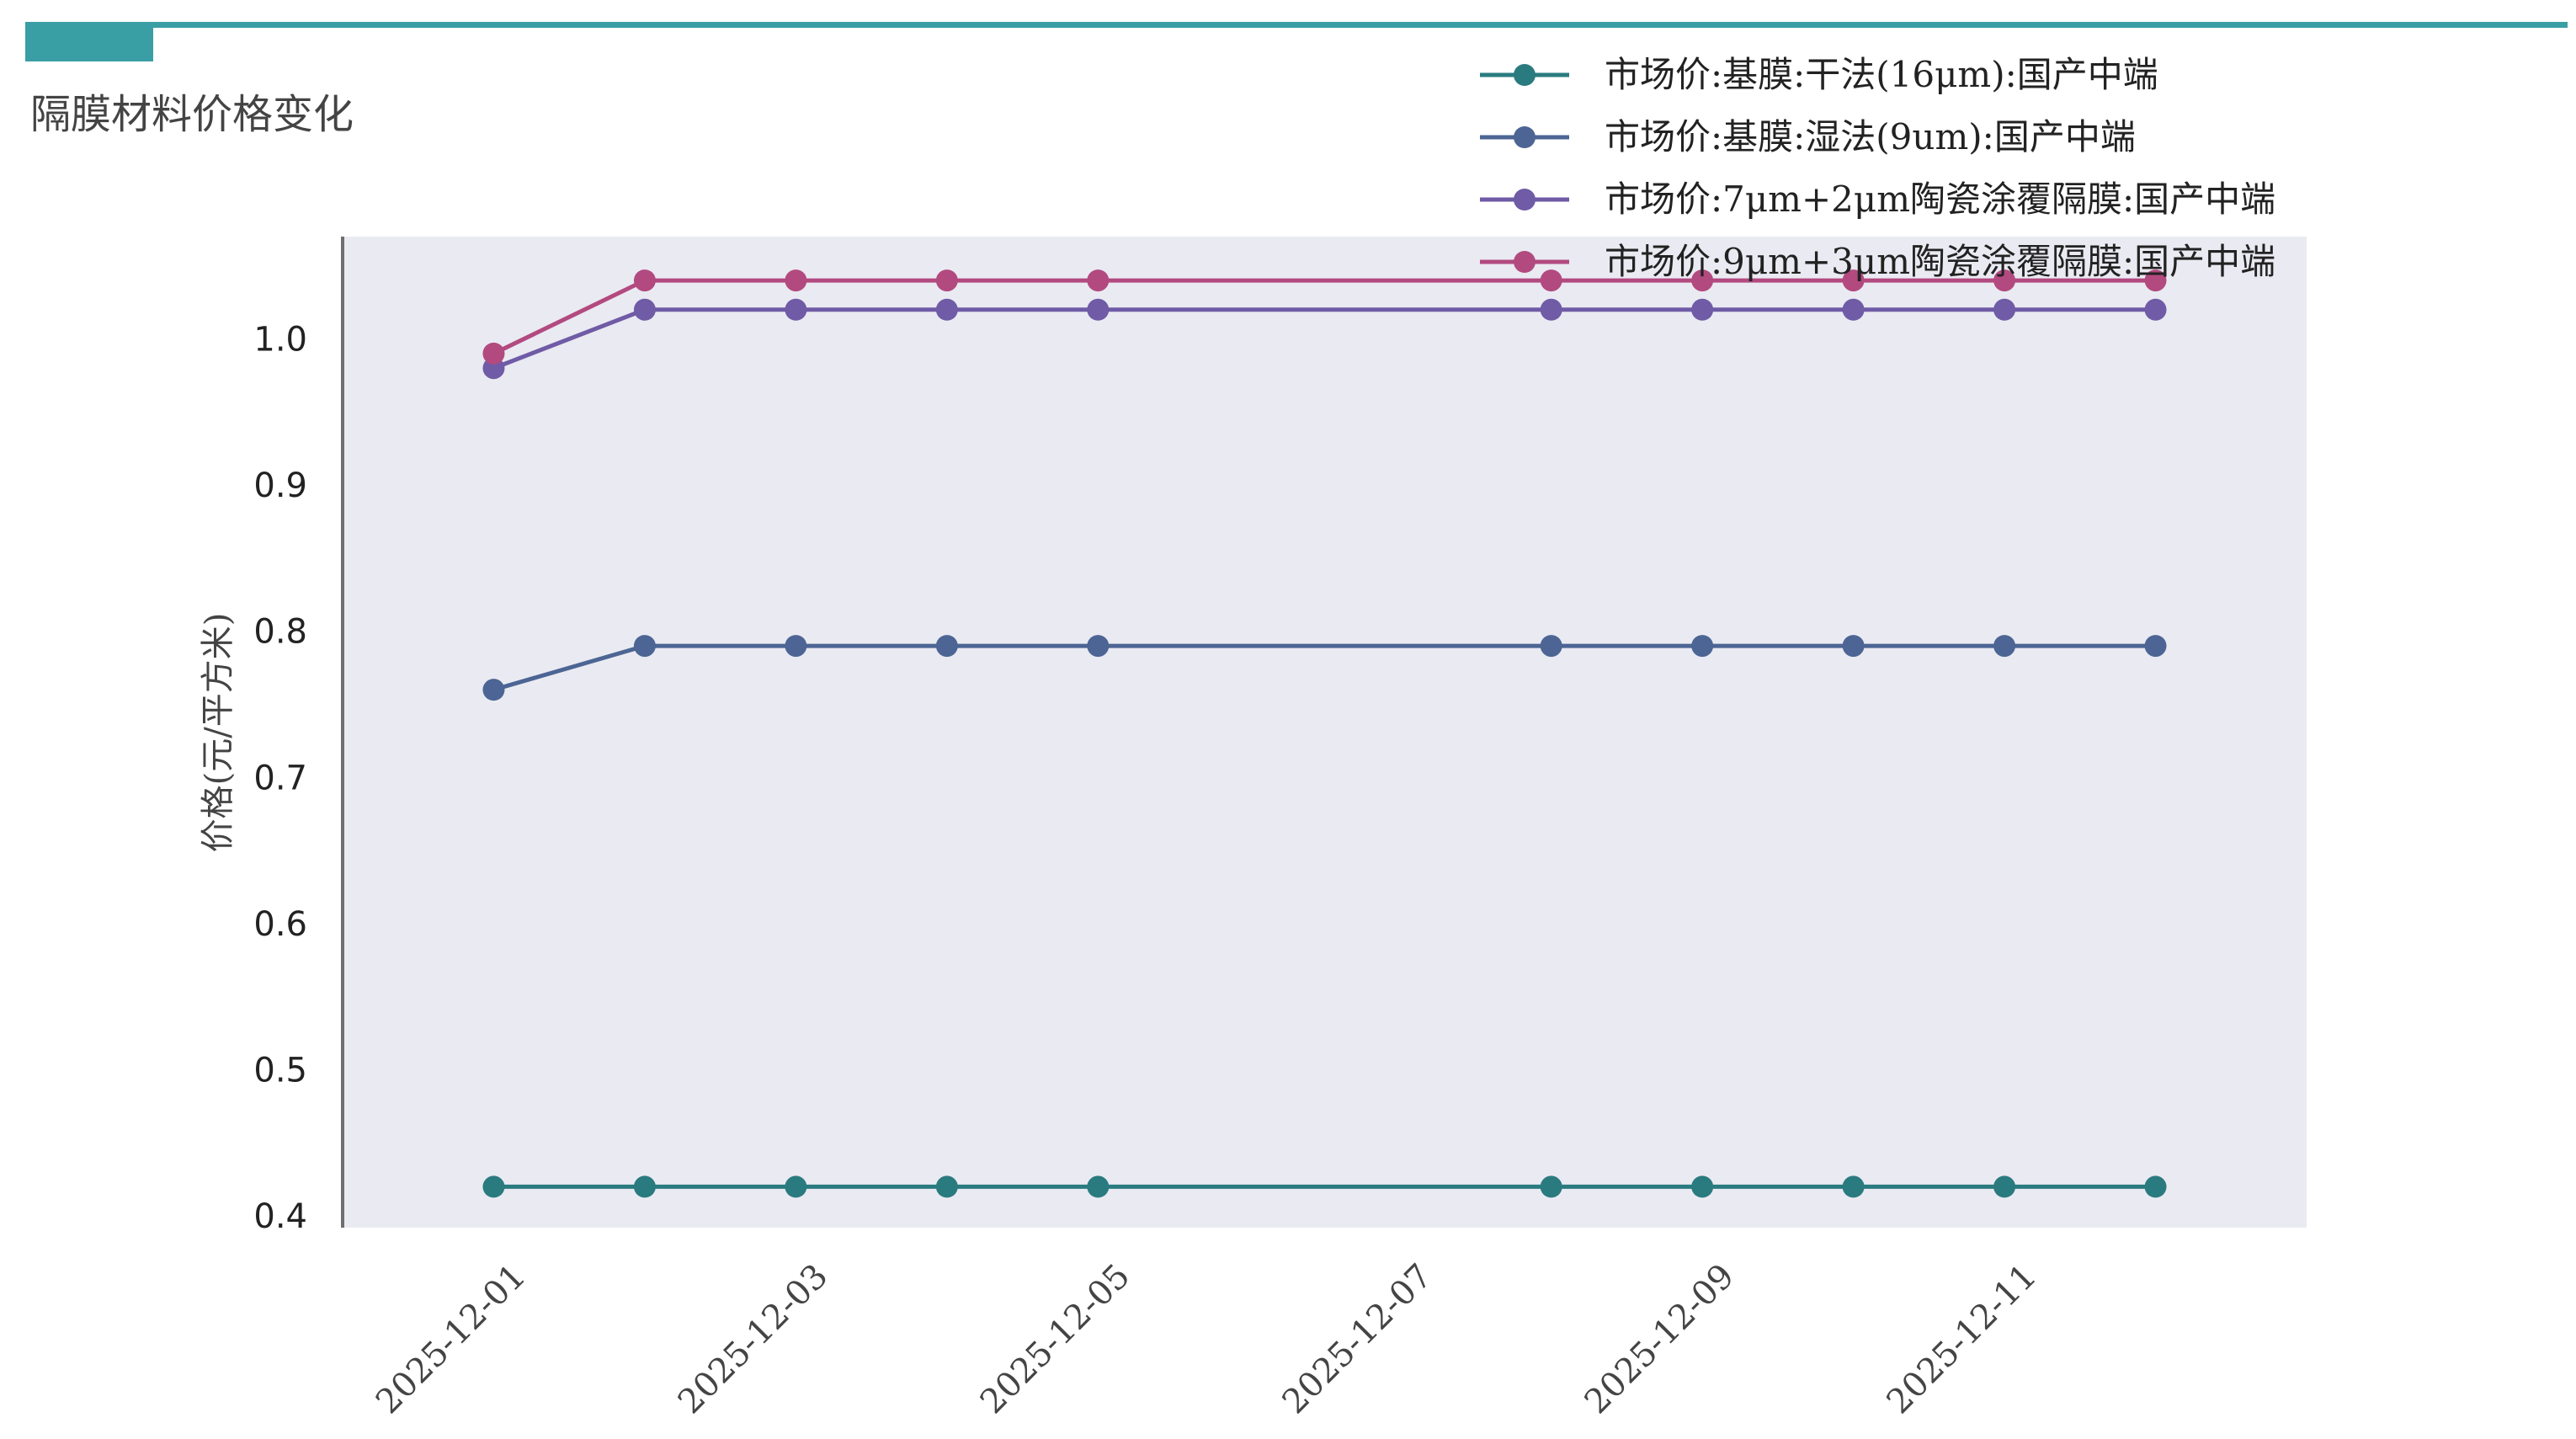 Image resolution: width=2576 pixels, height=1439 pixels. I want to click on x-tick-label: 2025-12-11, so click(1962, 1339).